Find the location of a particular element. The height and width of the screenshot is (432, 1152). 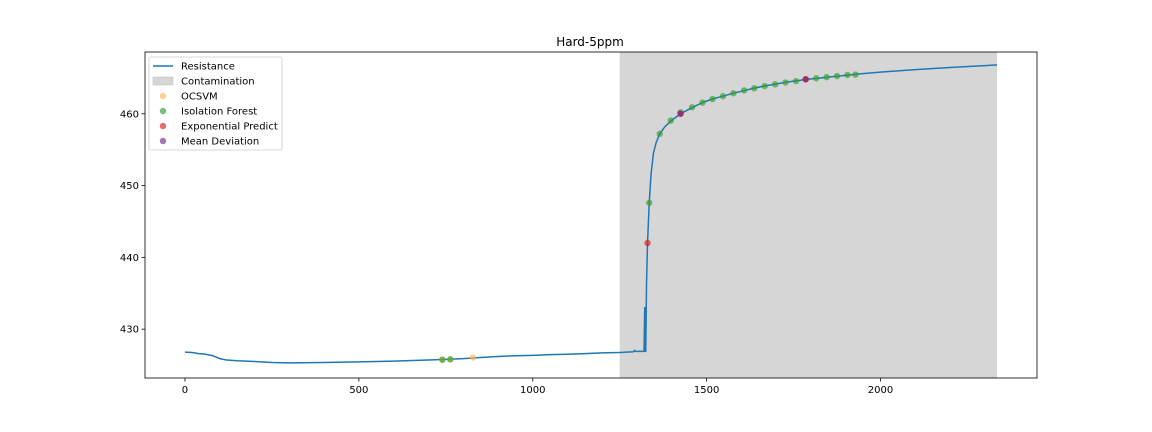

y-tick-label: 450 is located at coordinates (129, 186).